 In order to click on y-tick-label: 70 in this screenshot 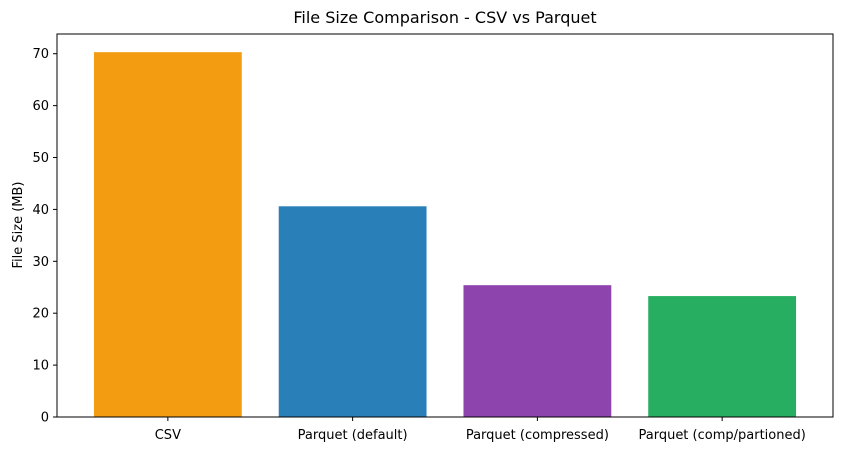, I will do `click(40, 54)`.